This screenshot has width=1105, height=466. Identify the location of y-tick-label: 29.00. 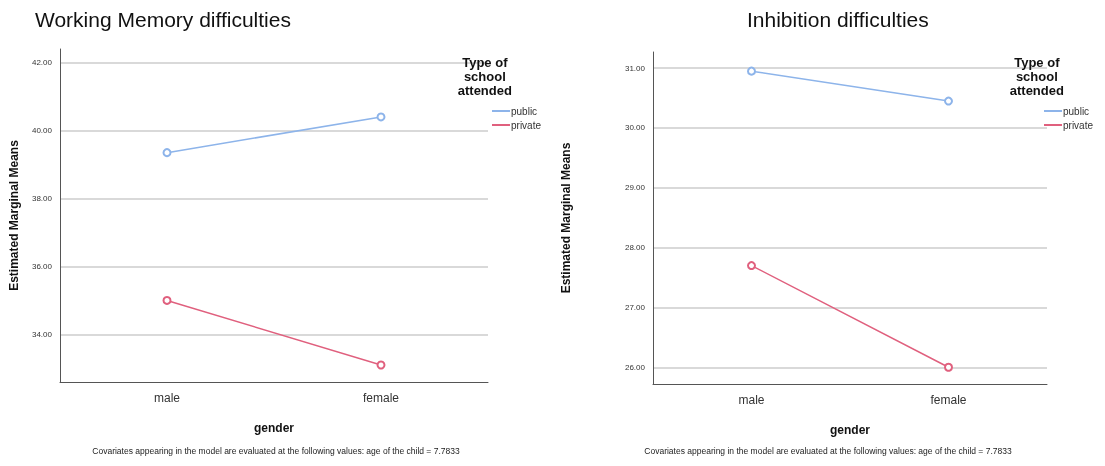
(635, 188).